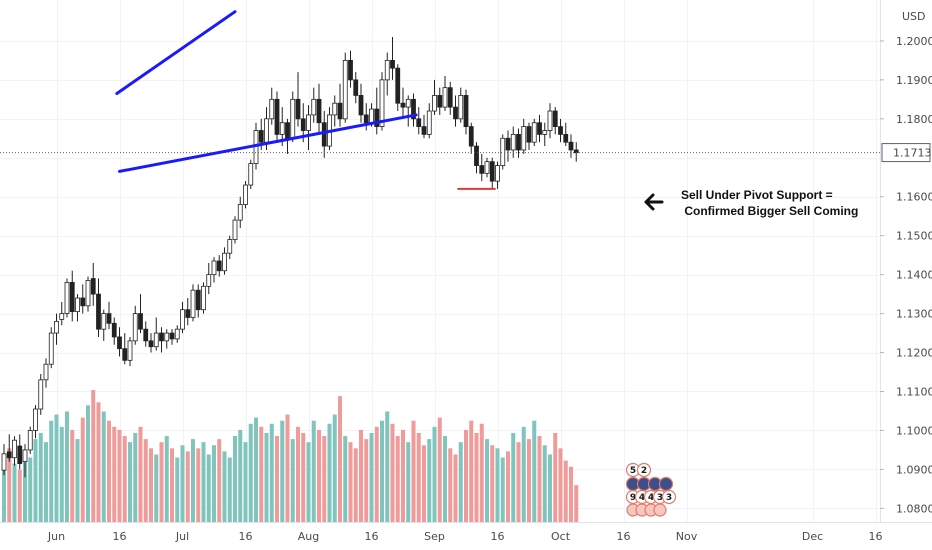  I want to click on event-badge: 5, so click(633, 470).